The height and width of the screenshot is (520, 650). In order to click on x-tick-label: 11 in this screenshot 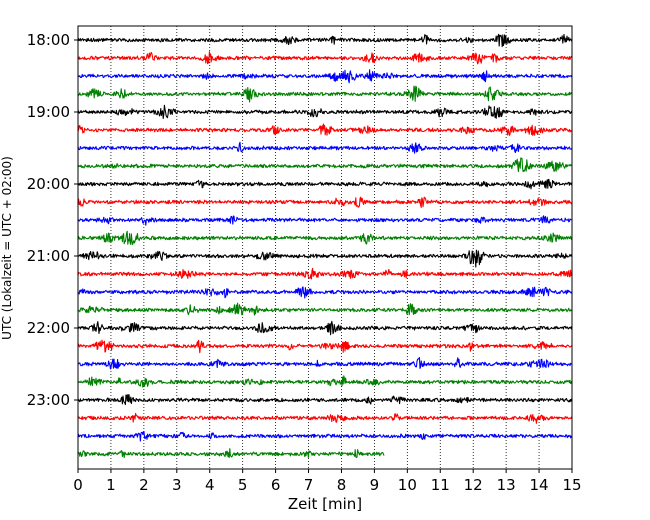, I will do `click(440, 485)`.